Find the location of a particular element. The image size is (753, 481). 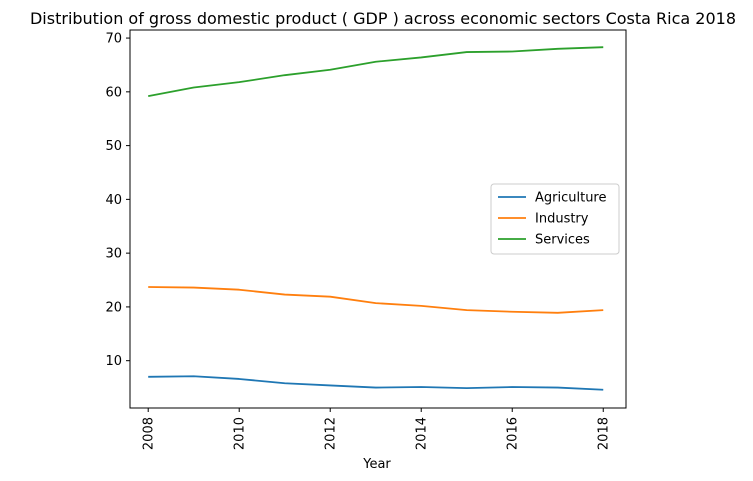

x-tick-label: 2016 is located at coordinates (513, 433).